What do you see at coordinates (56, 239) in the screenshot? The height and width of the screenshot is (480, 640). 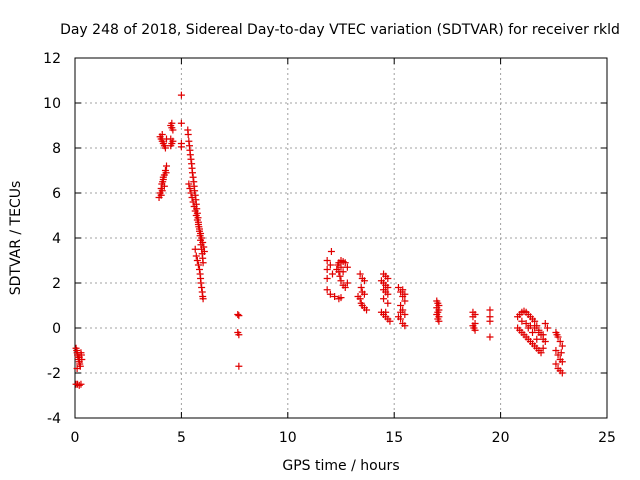 I see `y-tick-label: 4` at bounding box center [56, 239].